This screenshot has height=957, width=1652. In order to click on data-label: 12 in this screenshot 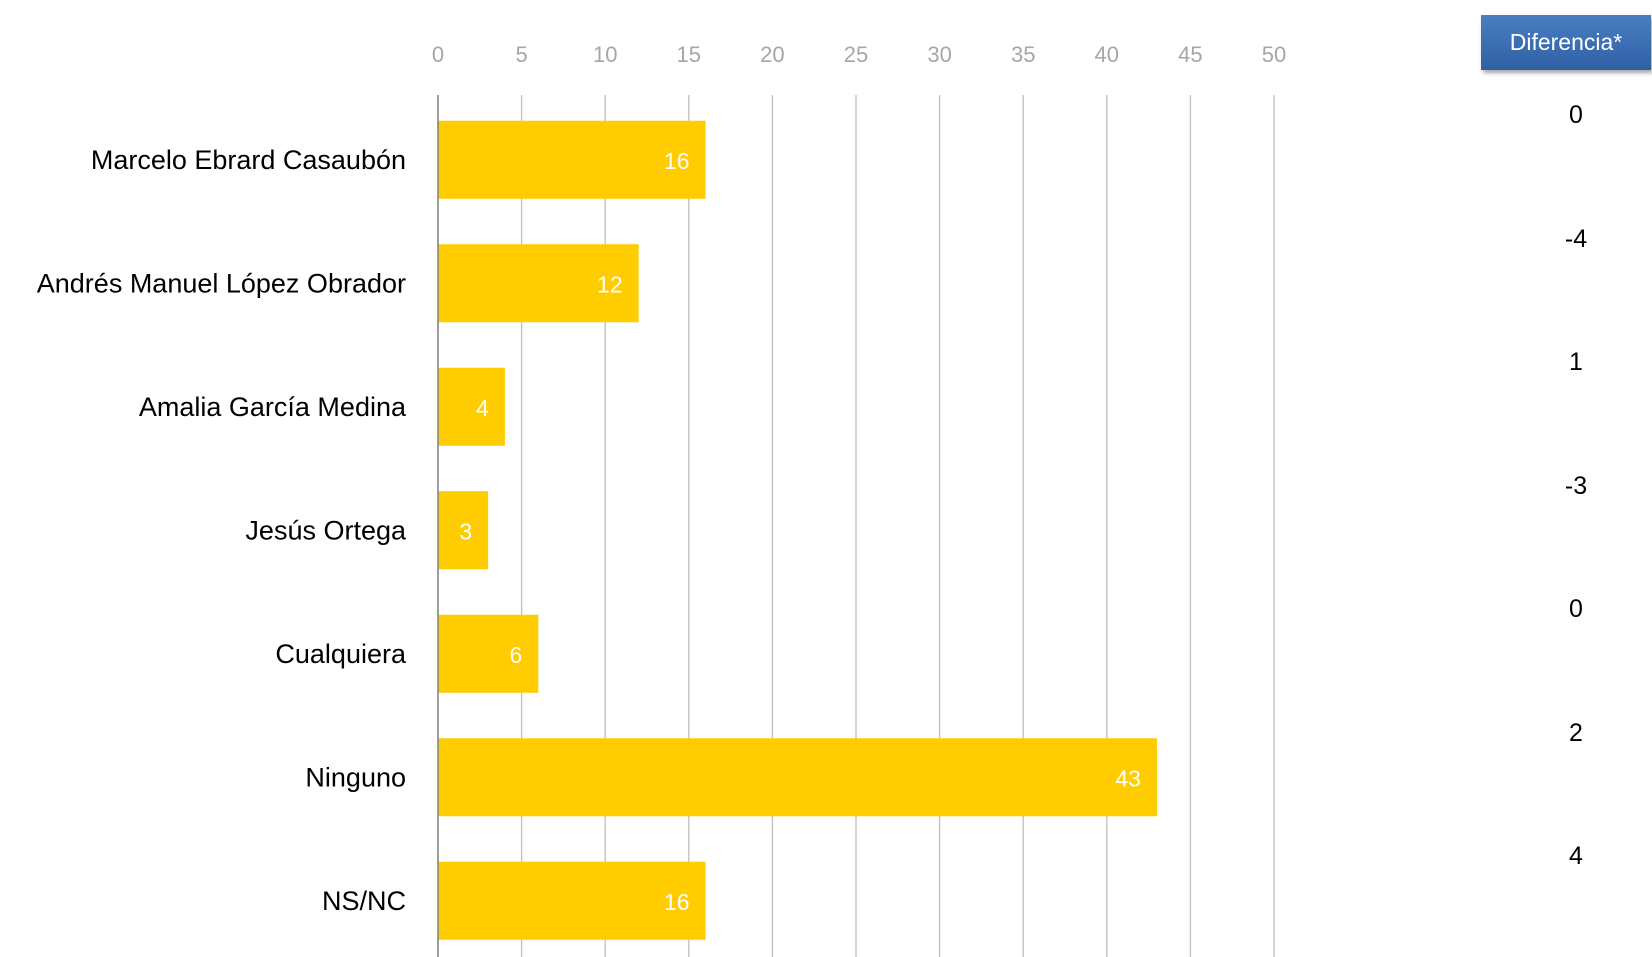, I will do `click(610, 284)`.